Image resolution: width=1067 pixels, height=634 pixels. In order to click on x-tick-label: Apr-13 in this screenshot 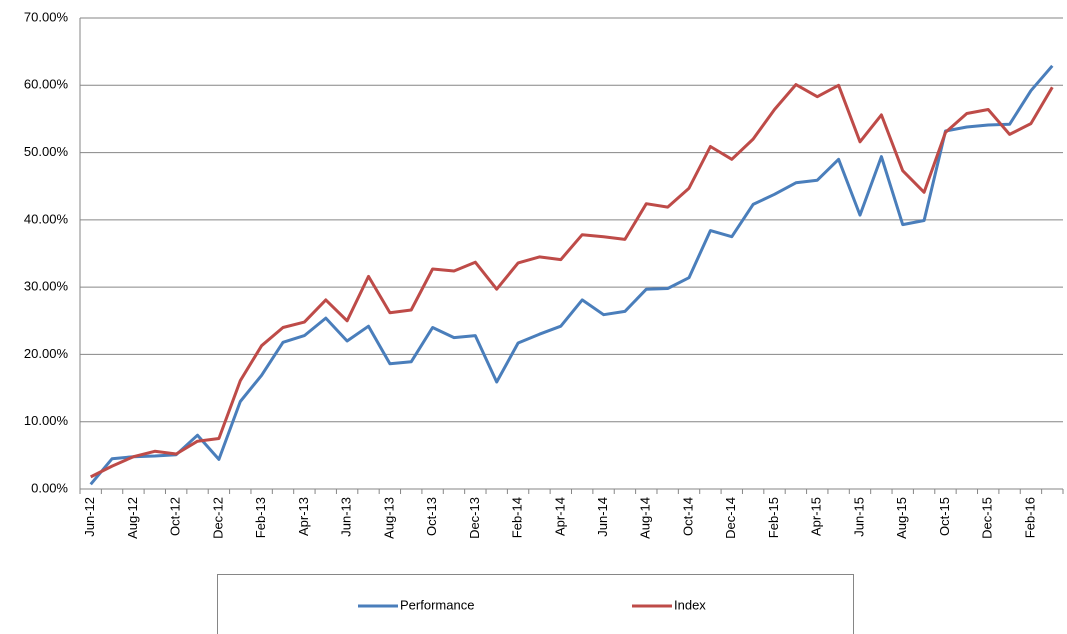, I will do `click(303, 516)`.